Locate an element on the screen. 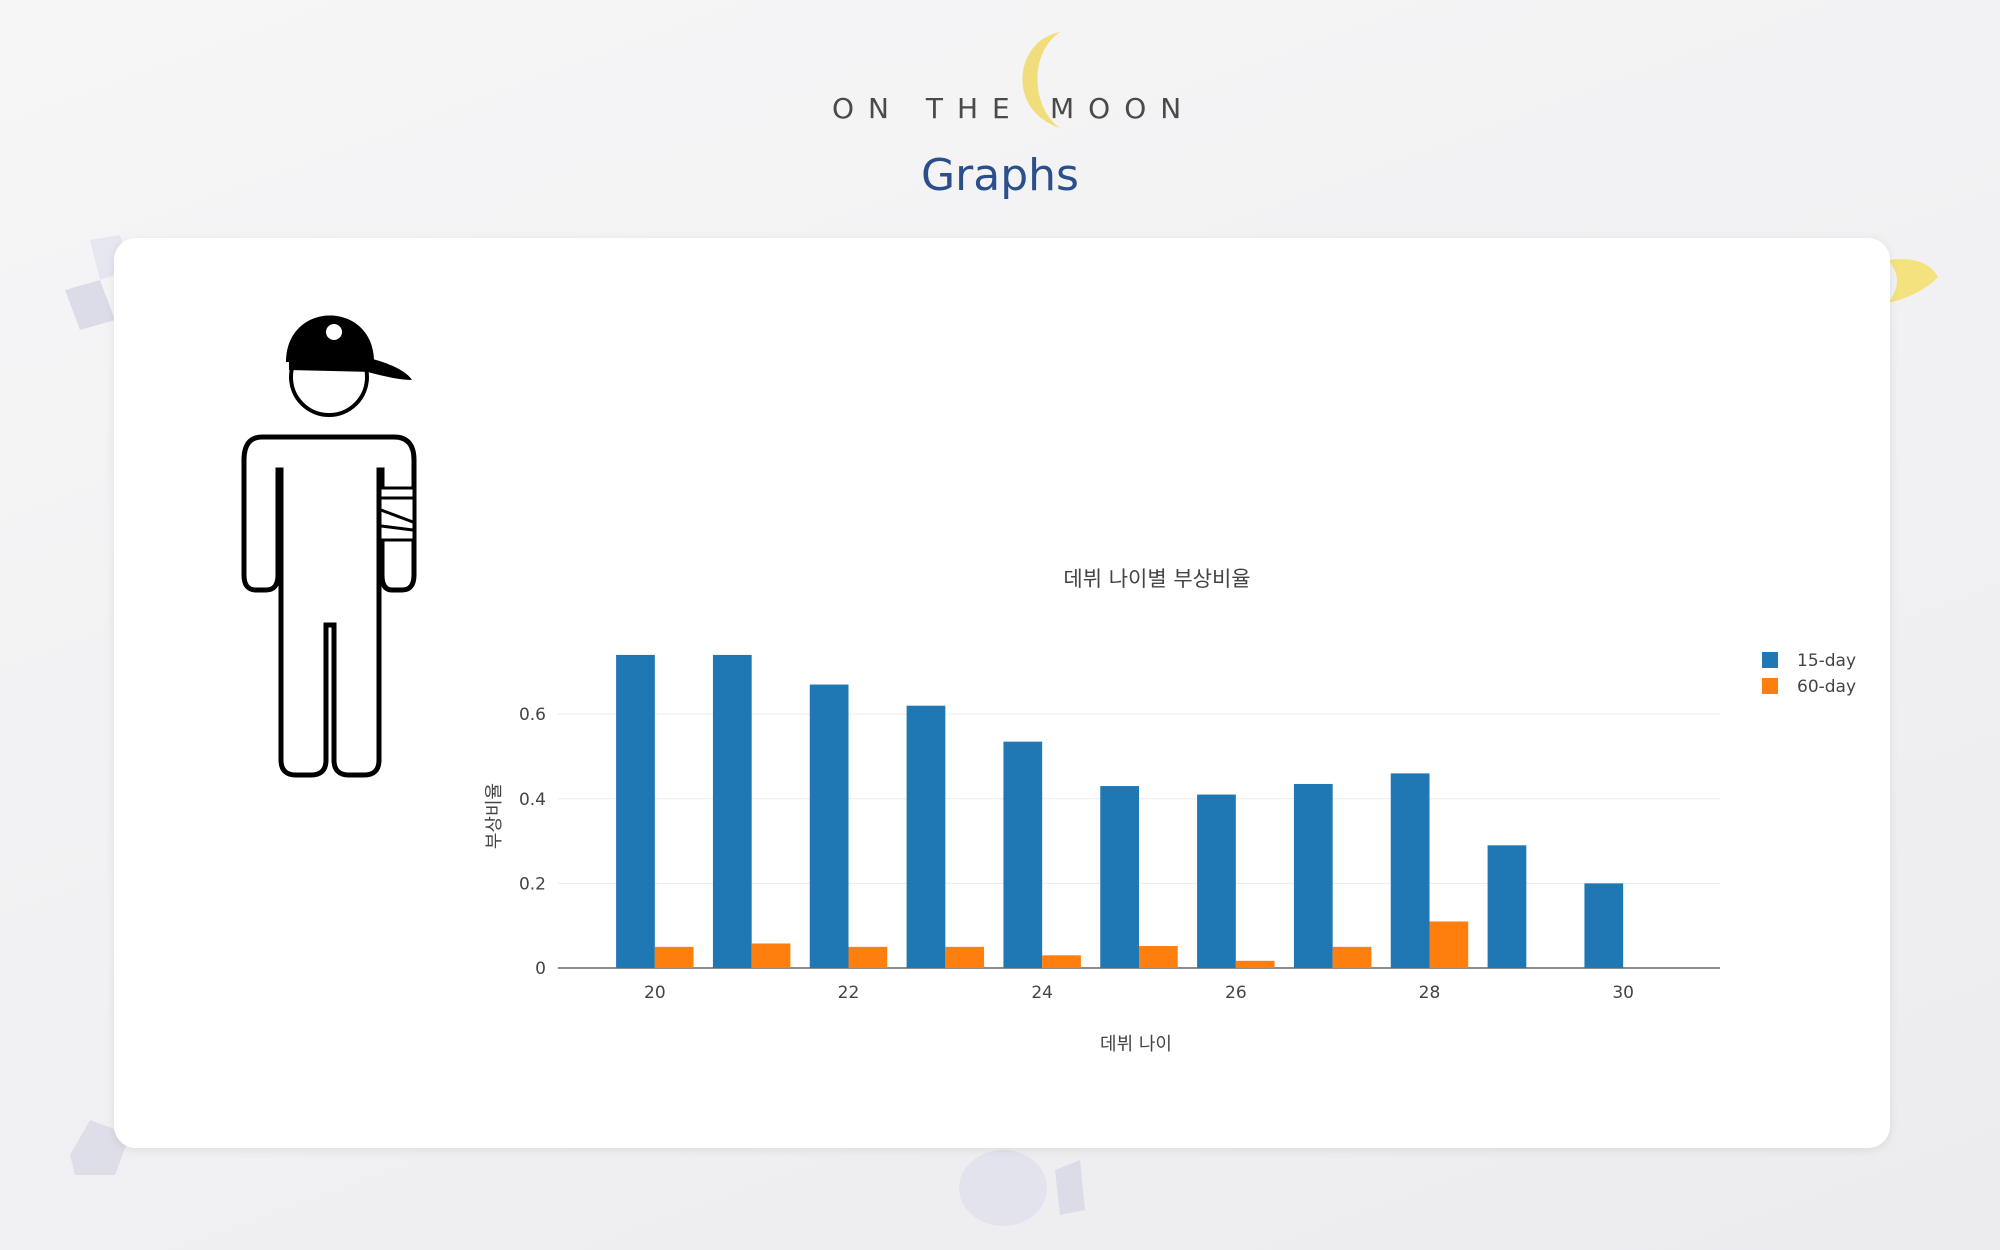 The image size is (2000, 1250). chart-title: 데뷔 나이별 부상비율 is located at coordinates (1156, 579).